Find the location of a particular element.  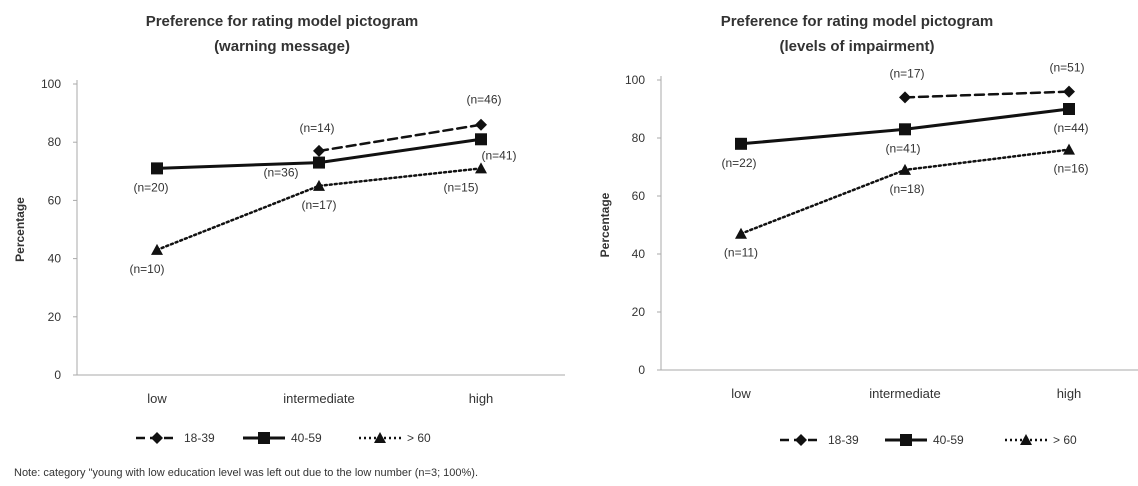

data-label: (n=16) is located at coordinates (1070, 169).